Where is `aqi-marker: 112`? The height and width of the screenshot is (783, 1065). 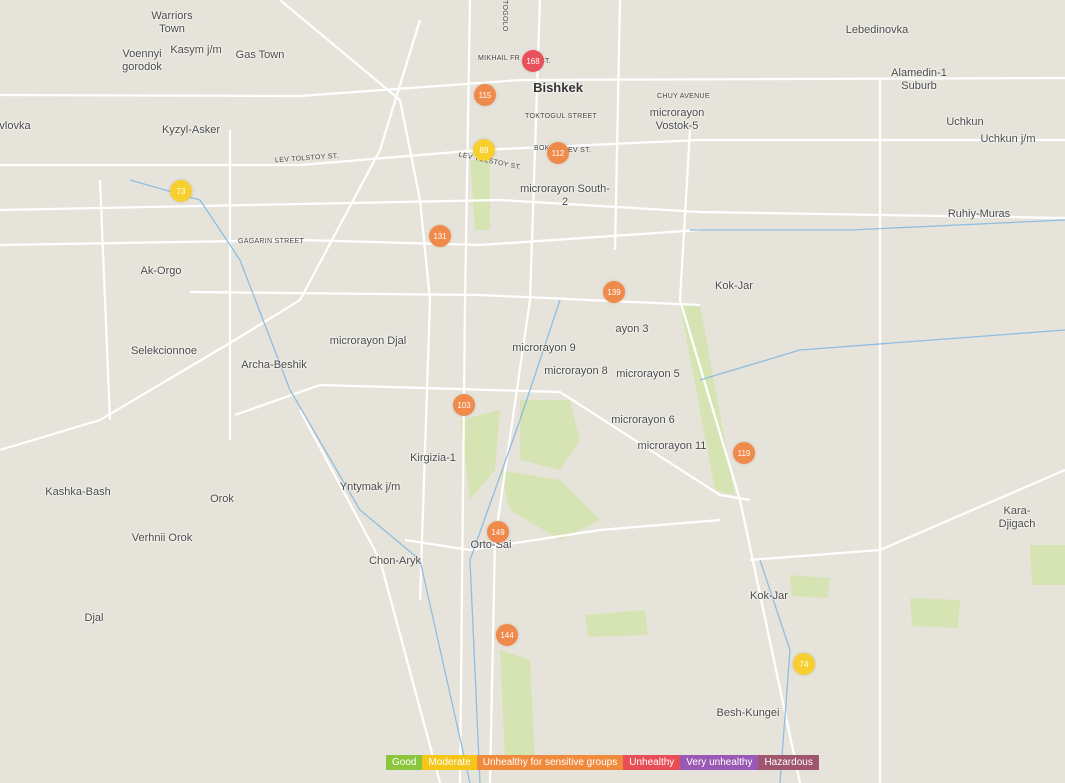 aqi-marker: 112 is located at coordinates (558, 153).